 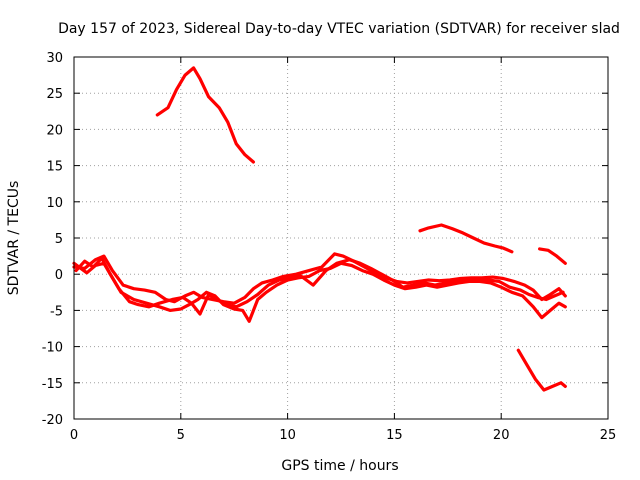 I want to click on series-baseline-c, so click(x=319, y=286).